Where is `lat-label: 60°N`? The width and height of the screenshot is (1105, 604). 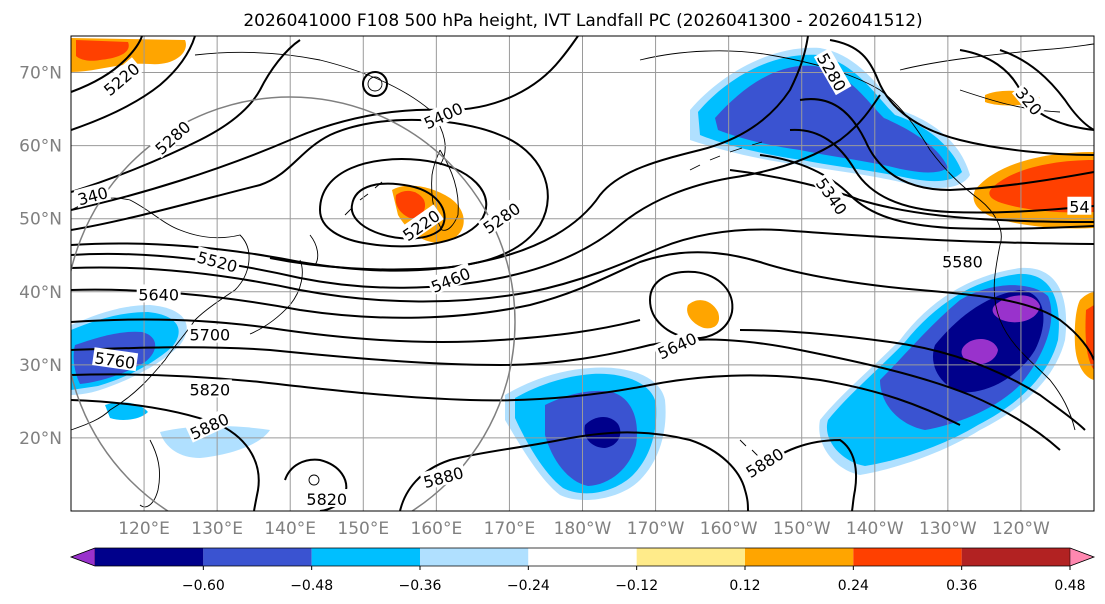
lat-label: 60°N is located at coordinates (40, 147).